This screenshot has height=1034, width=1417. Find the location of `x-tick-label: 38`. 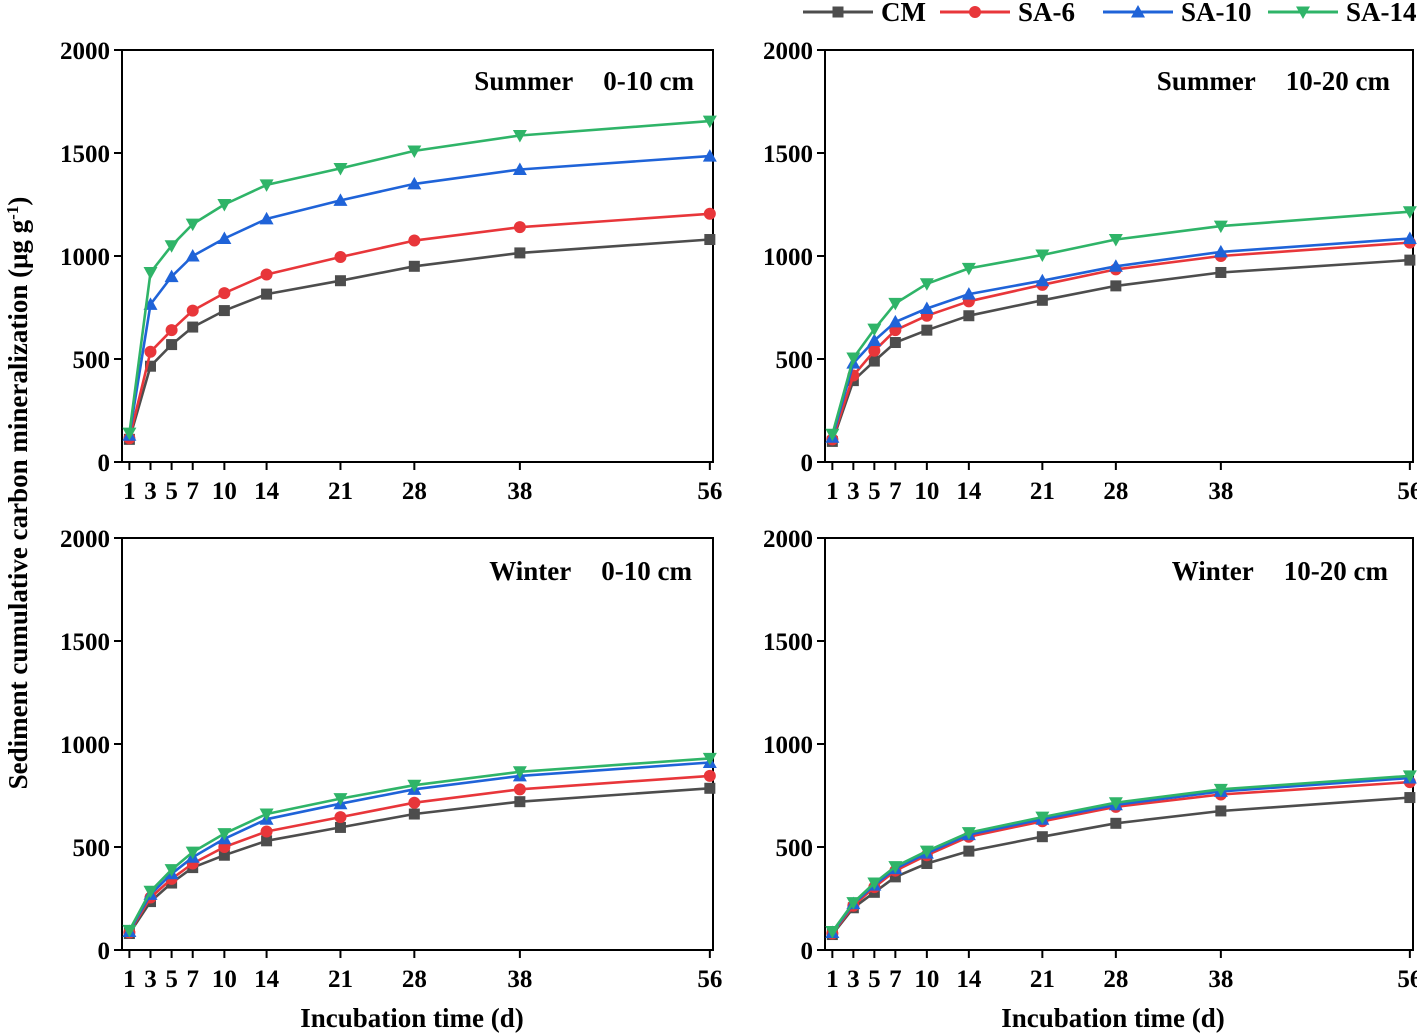

x-tick-label: 38 is located at coordinates (1220, 491).